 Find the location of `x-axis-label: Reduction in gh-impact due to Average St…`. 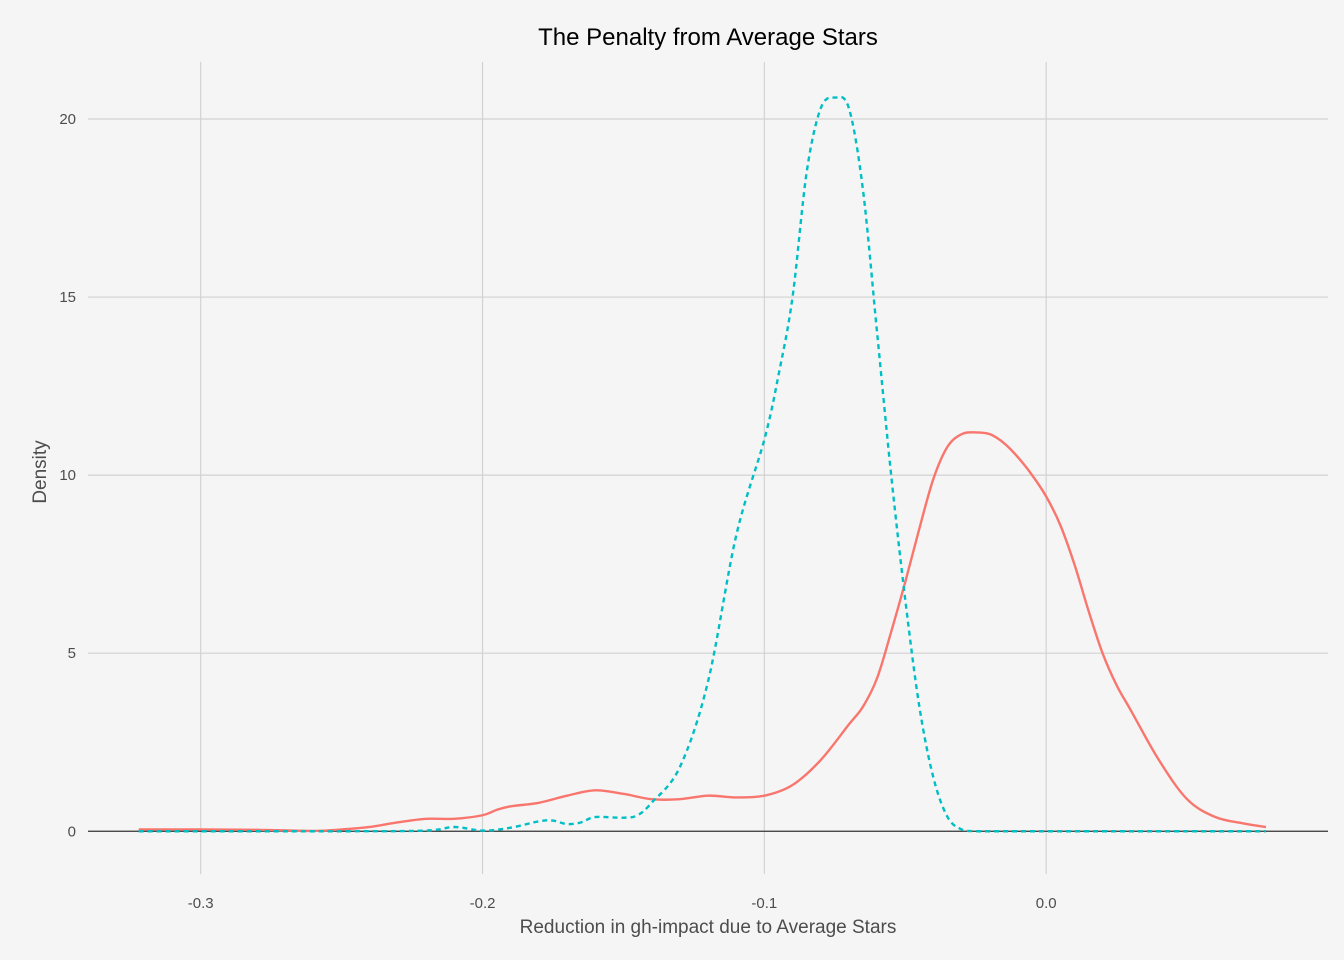

x-axis-label: Reduction in gh-impact due to Average St… is located at coordinates (708, 927).